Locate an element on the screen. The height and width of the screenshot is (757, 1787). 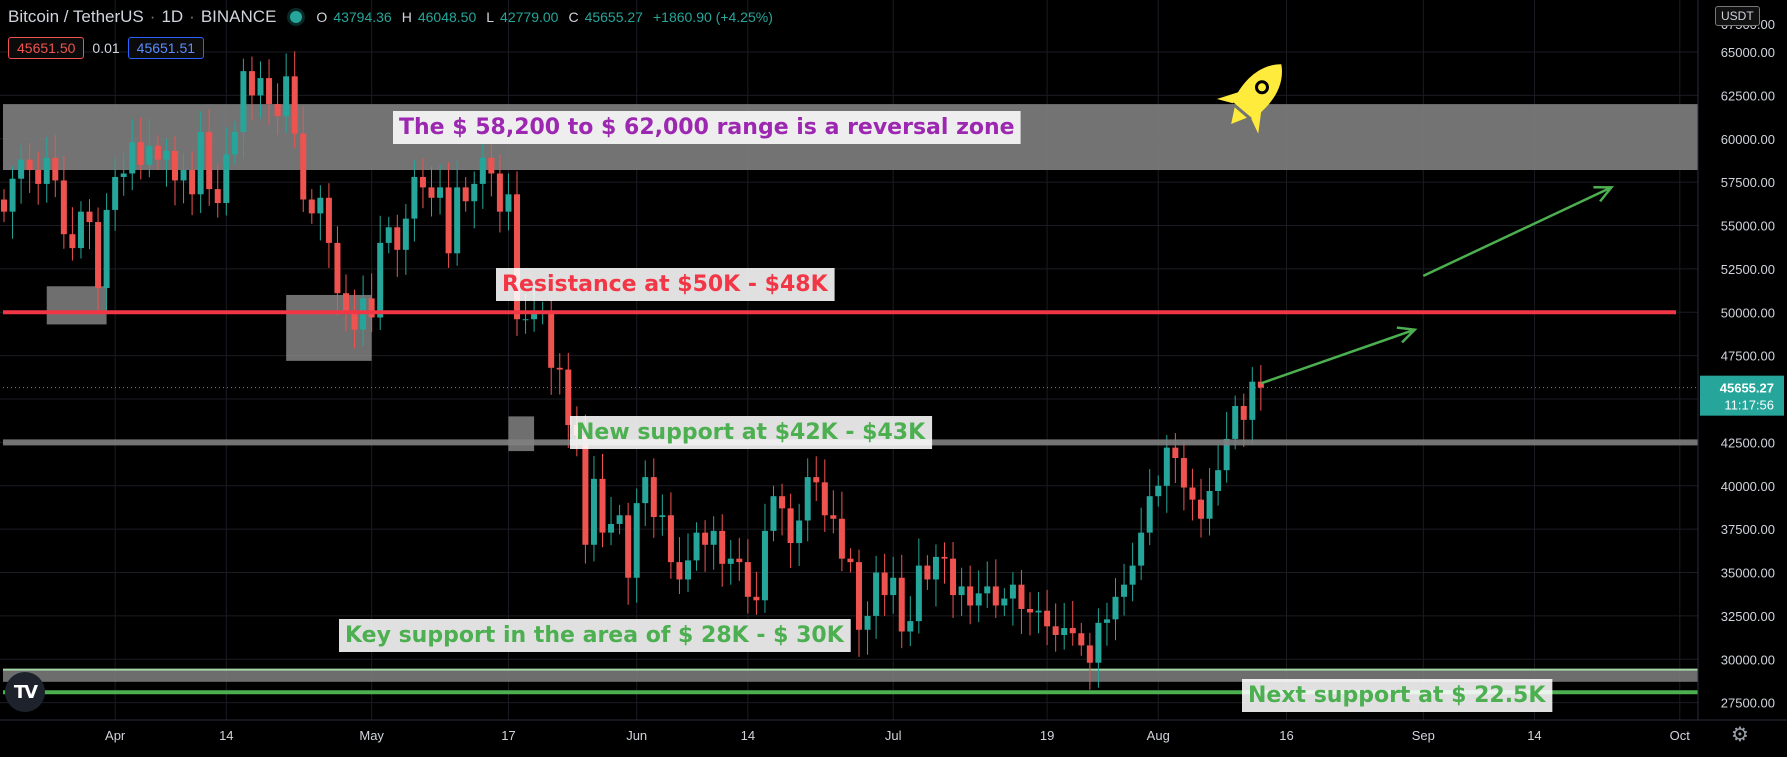
status-dot-icon is located at coordinates (296, 17).